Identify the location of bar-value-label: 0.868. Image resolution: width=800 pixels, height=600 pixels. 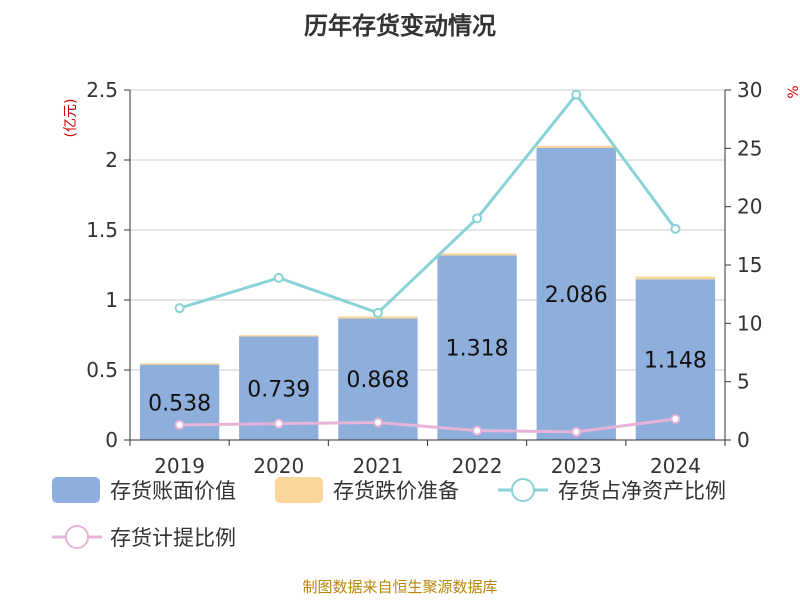
(377, 380).